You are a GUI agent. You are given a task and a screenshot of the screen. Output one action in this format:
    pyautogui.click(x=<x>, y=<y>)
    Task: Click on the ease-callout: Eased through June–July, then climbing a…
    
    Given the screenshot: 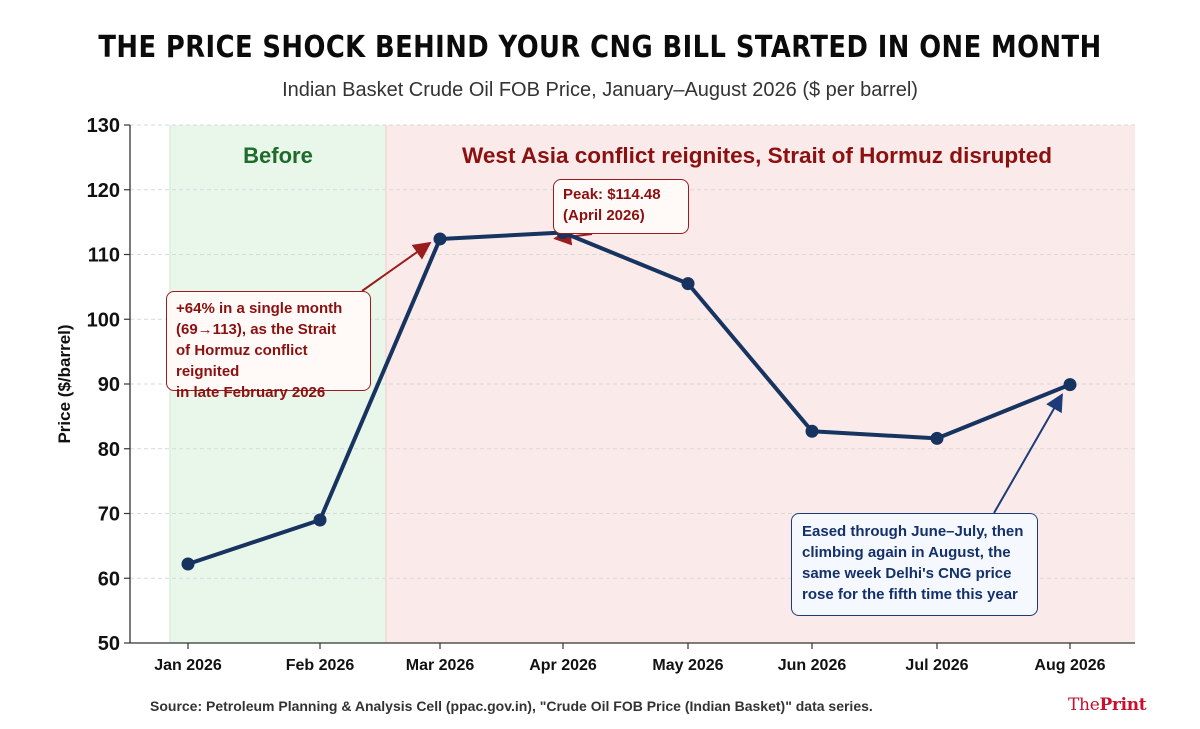 What is the action you would take?
    pyautogui.click(x=914, y=564)
    